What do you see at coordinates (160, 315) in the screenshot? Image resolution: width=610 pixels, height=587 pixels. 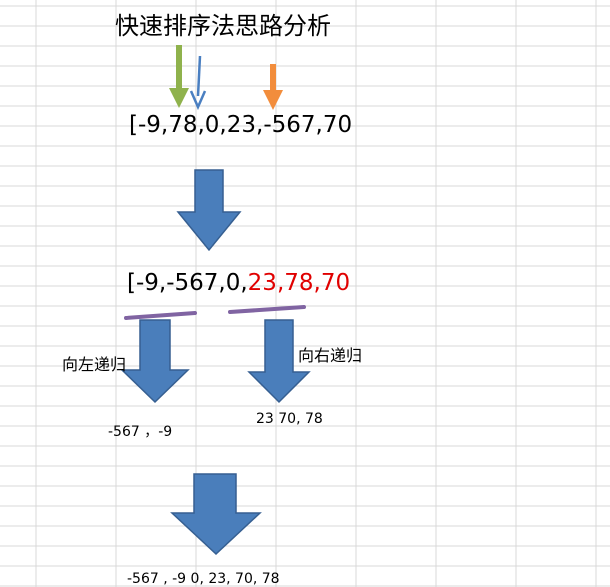 I see `left-partition-underline` at bounding box center [160, 315].